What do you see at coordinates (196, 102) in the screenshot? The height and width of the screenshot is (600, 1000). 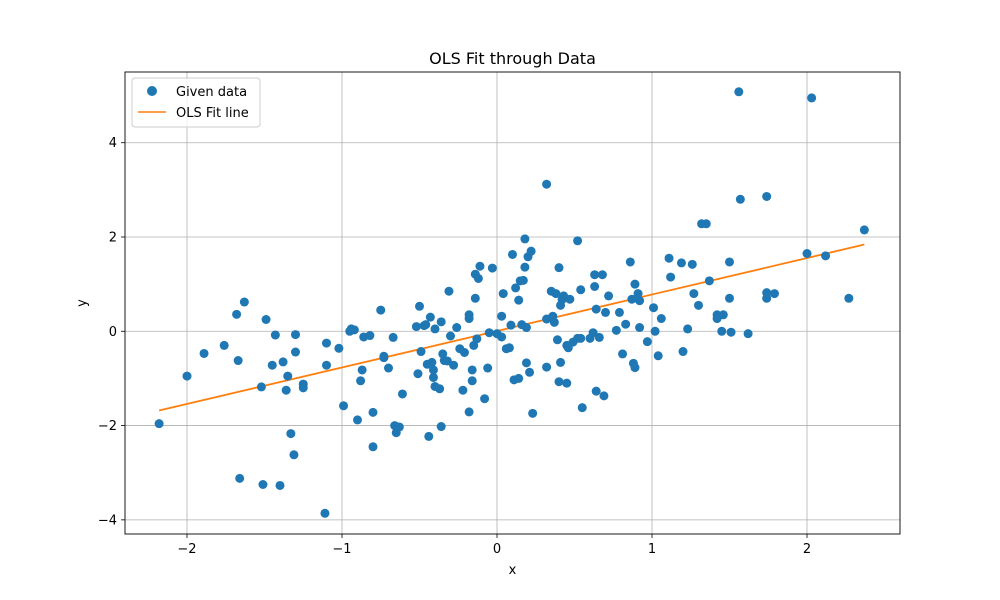 I see `legend: Given data OLS Fit line` at bounding box center [196, 102].